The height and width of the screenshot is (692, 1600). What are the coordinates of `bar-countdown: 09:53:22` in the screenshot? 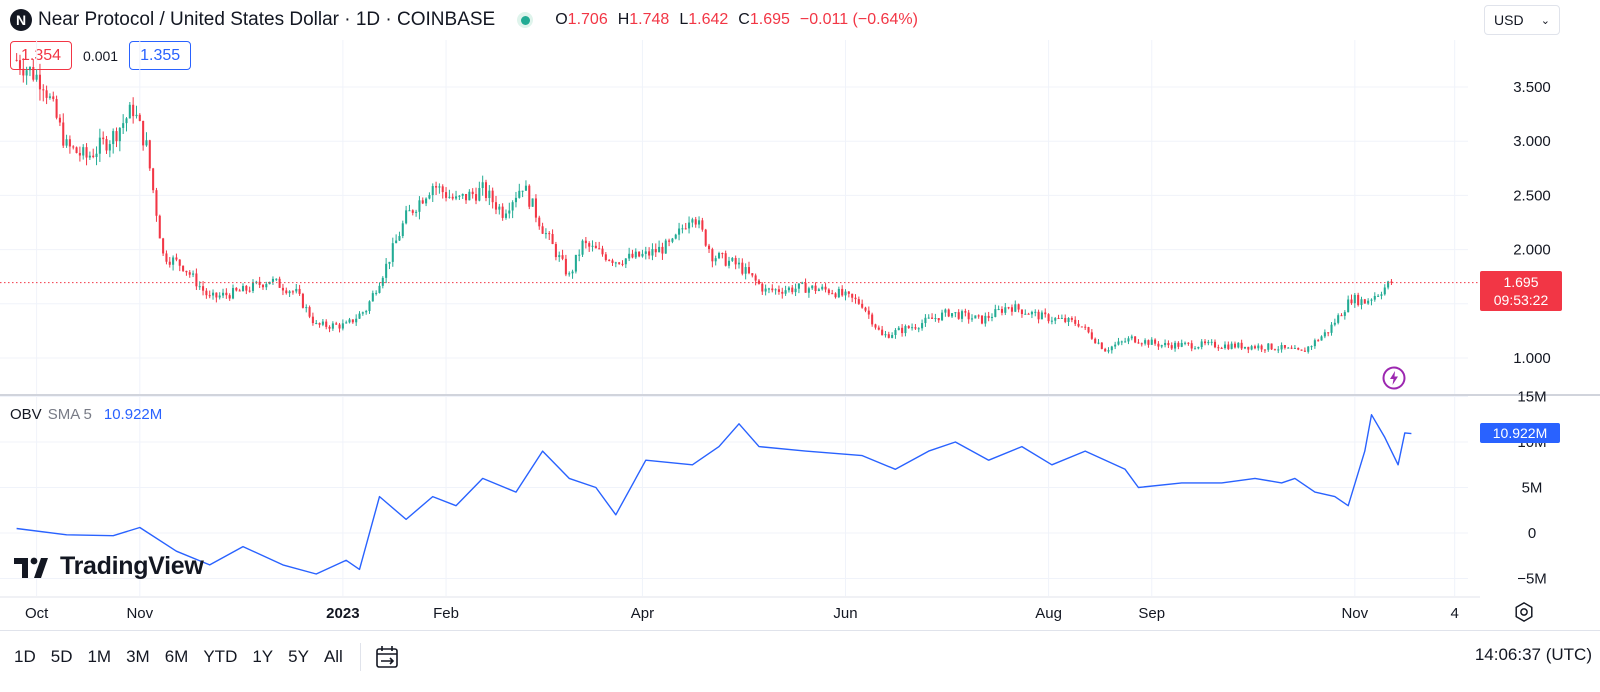 It's located at (1521, 300).